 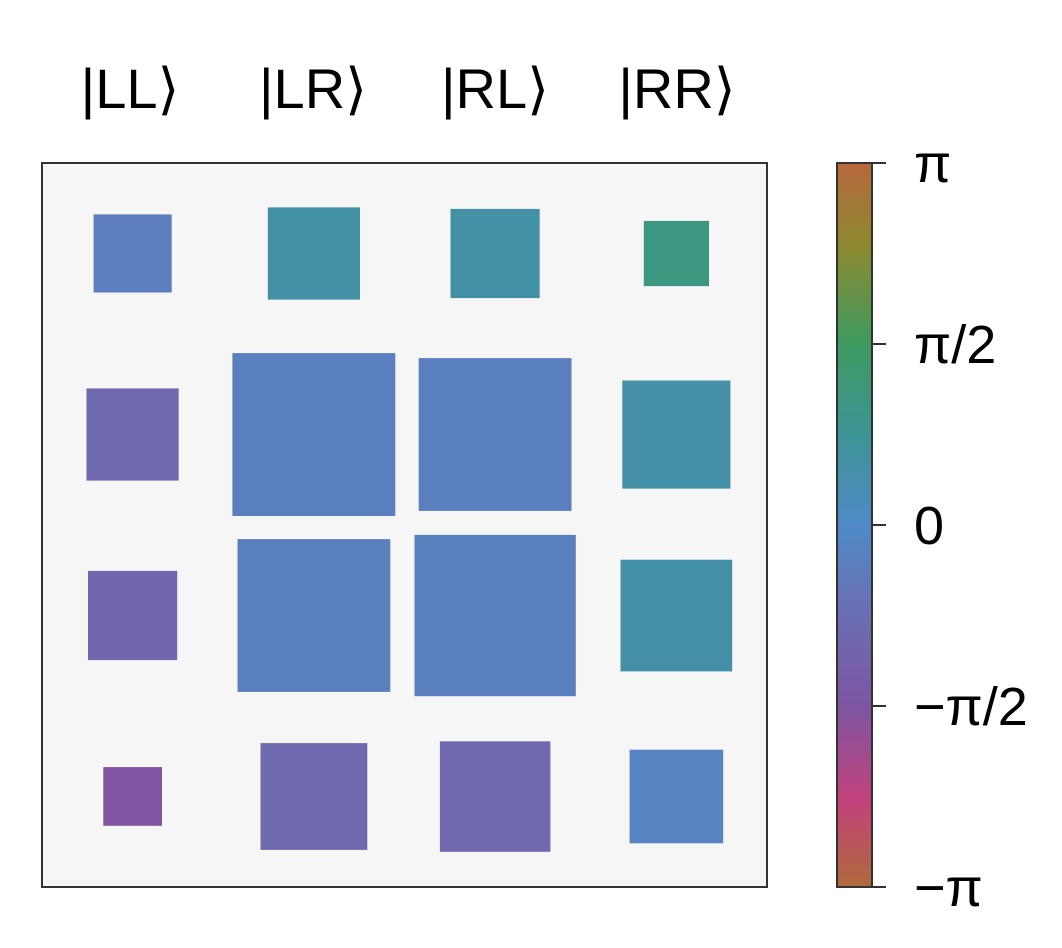 I want to click on matrix-cell-r3-c4, so click(x=676, y=615).